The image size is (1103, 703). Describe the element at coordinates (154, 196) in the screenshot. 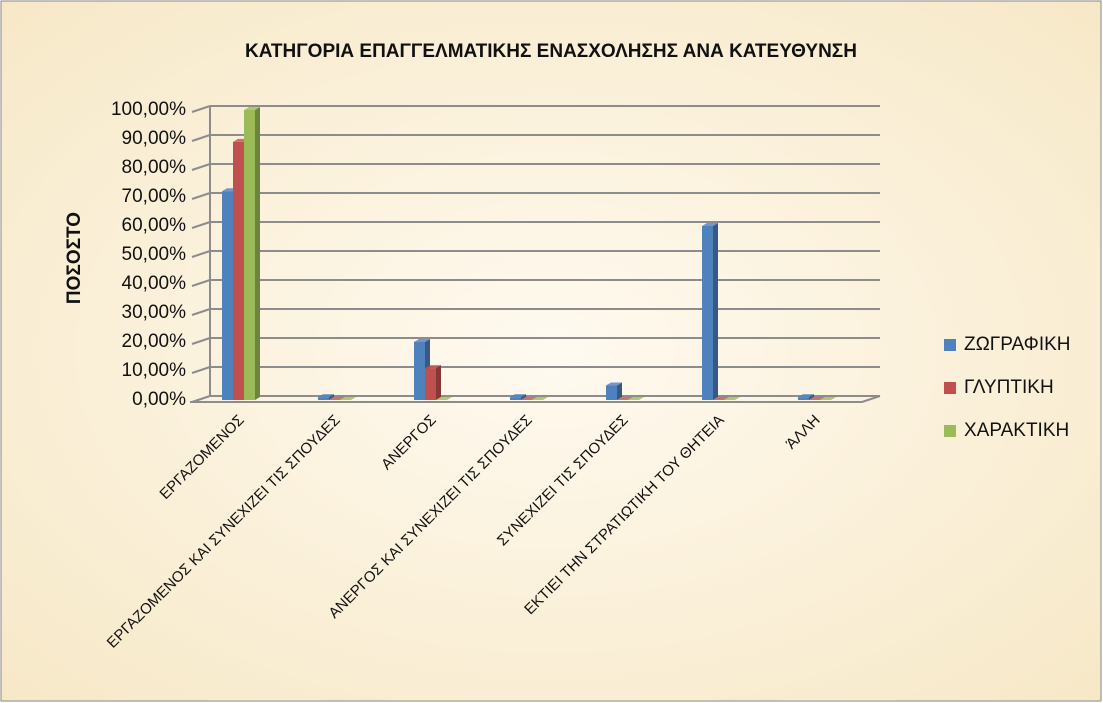

I see `y-tick-label: 70,00%` at that location.